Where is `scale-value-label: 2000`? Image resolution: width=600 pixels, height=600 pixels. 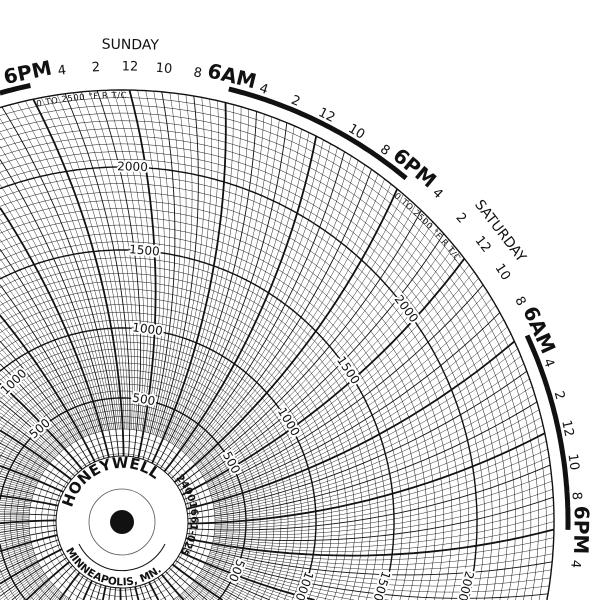
scale-value-label: 2000 is located at coordinates (465, 585).